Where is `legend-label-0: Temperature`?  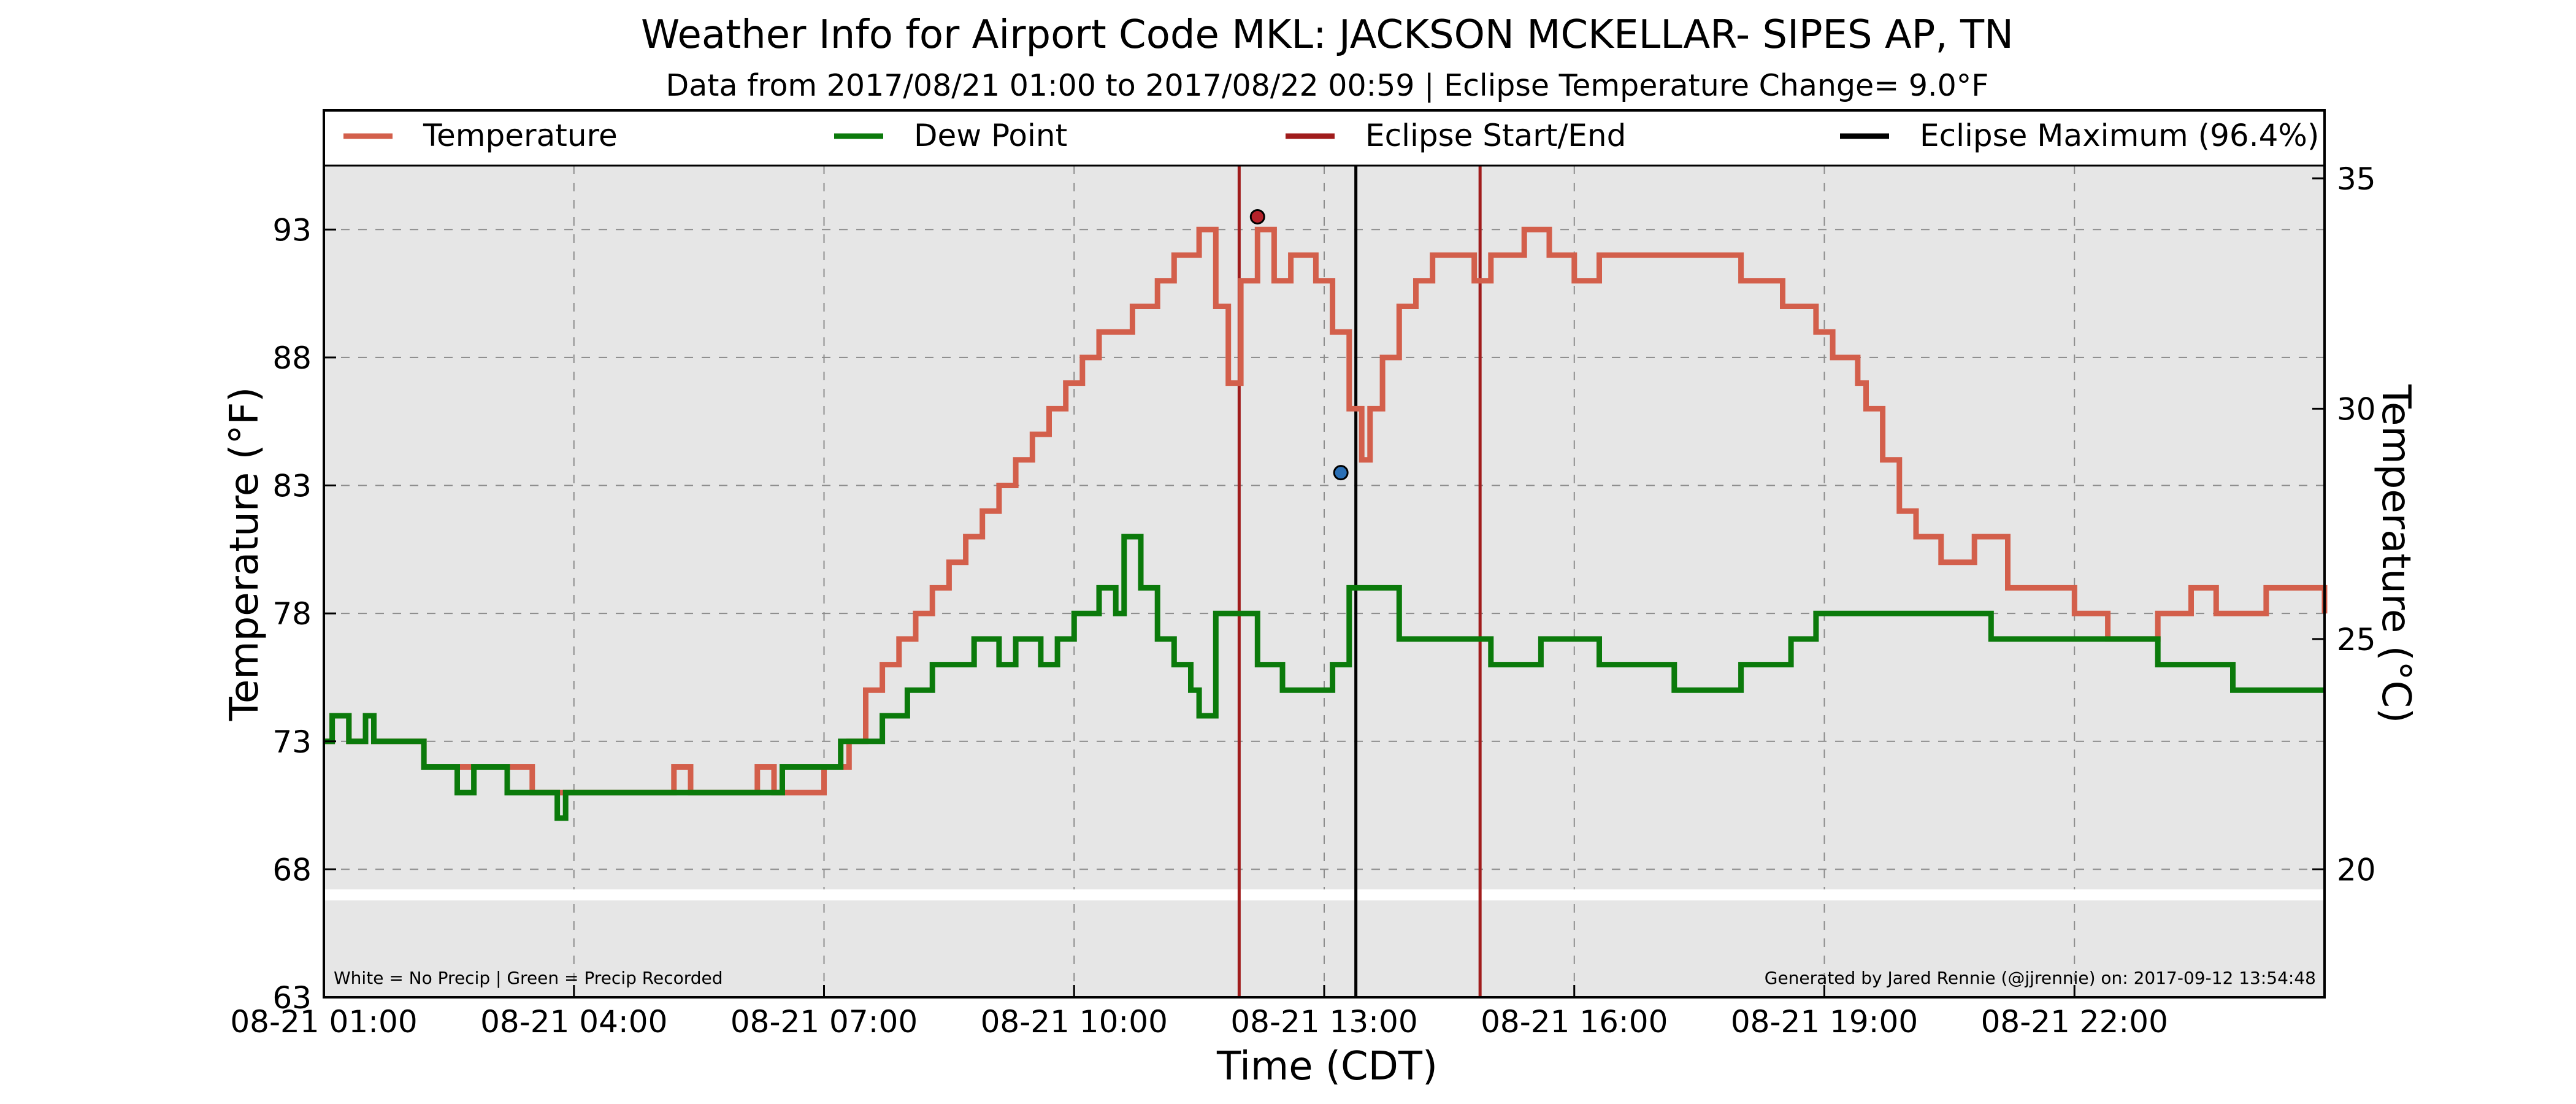 legend-label-0: Temperature is located at coordinates (520, 135).